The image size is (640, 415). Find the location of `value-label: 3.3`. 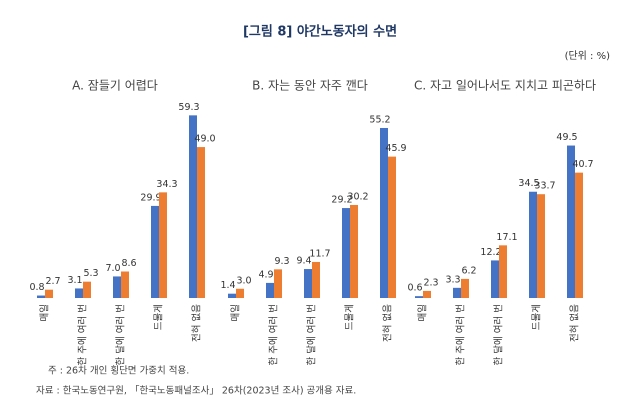

value-label: 3.3 is located at coordinates (452, 279).